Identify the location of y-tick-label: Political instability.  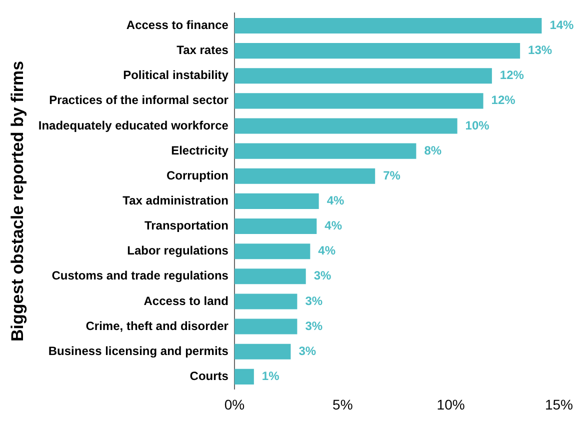
(176, 75).